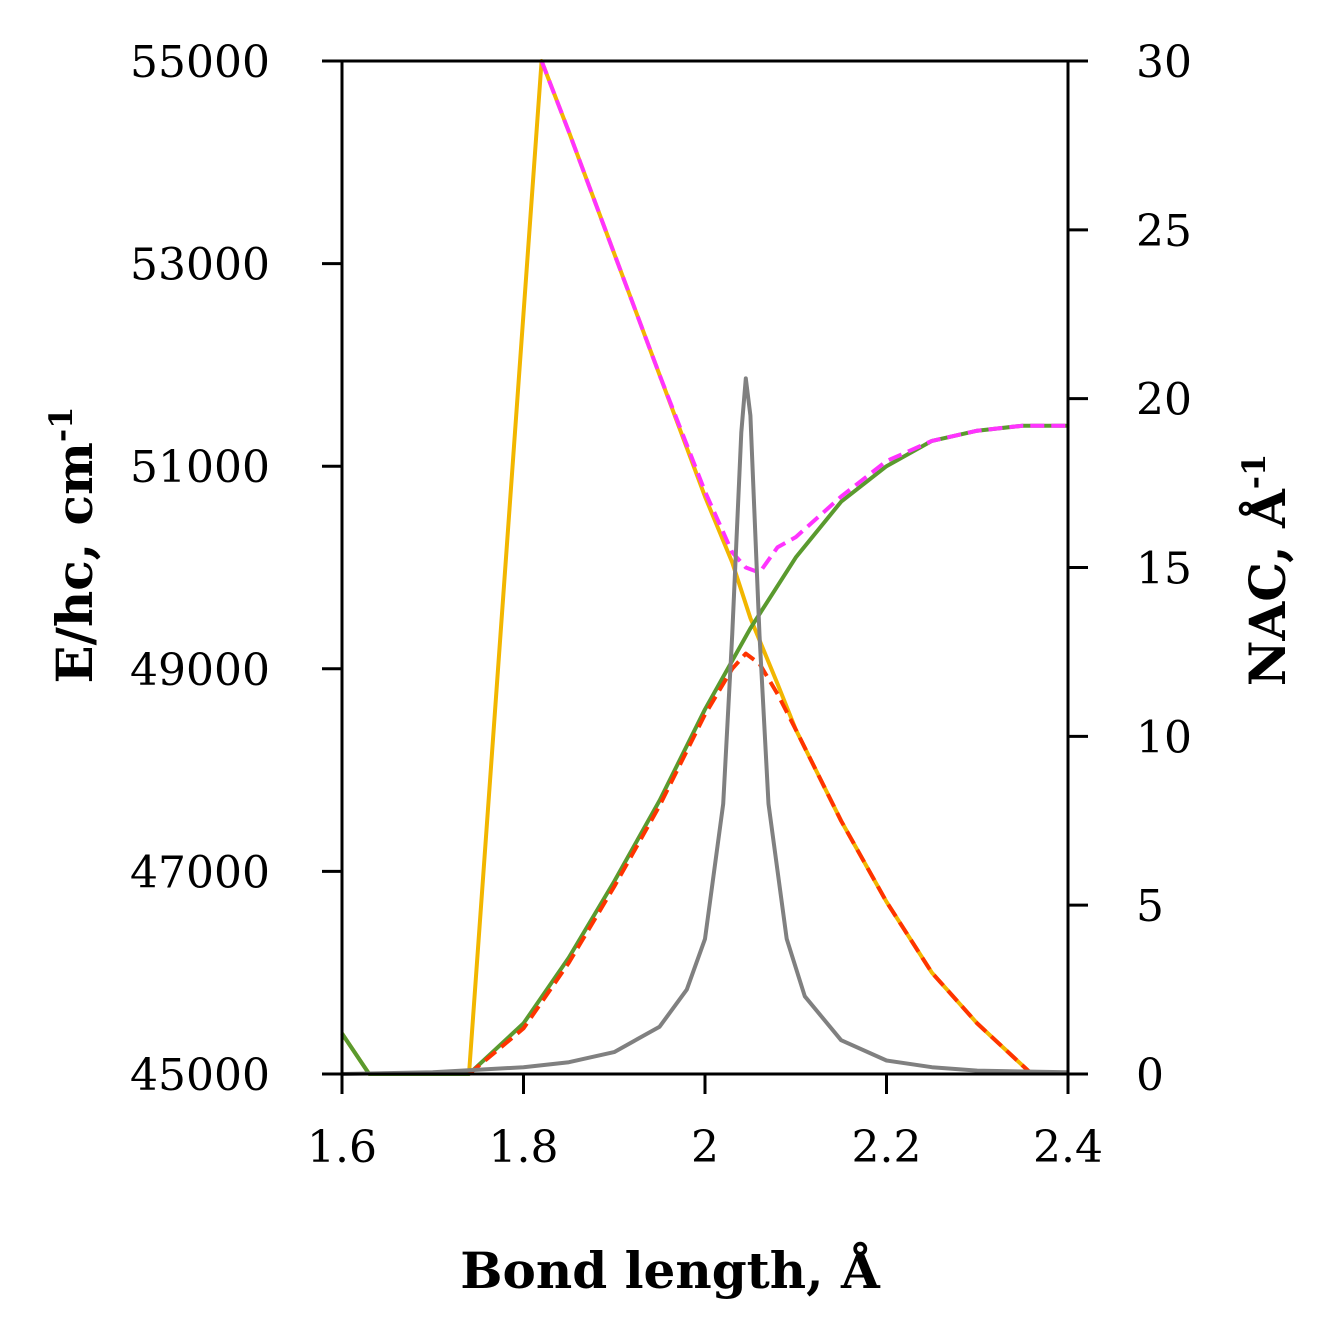  What do you see at coordinates (524, 1147) in the screenshot?
I see `x-tick-label: 1.8` at bounding box center [524, 1147].